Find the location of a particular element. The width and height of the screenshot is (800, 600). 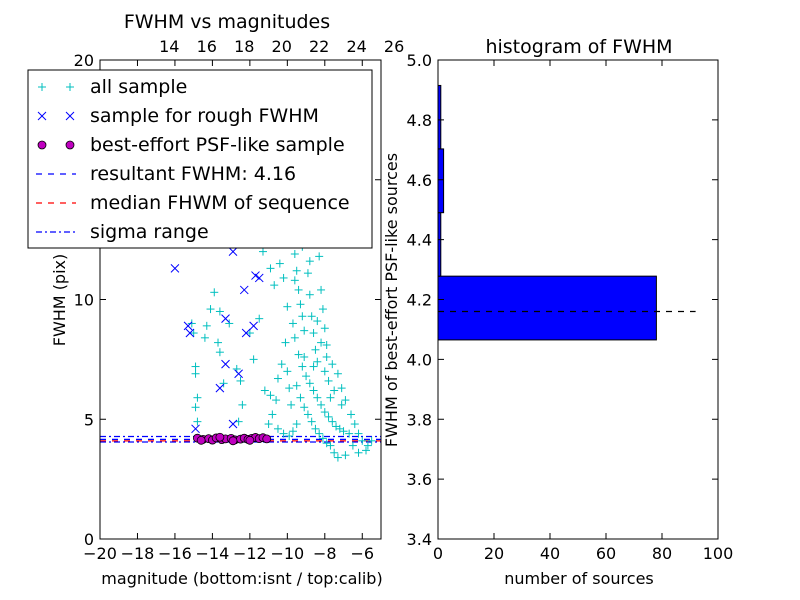

y-tick-label: 3.8 is located at coordinates (419, 419).